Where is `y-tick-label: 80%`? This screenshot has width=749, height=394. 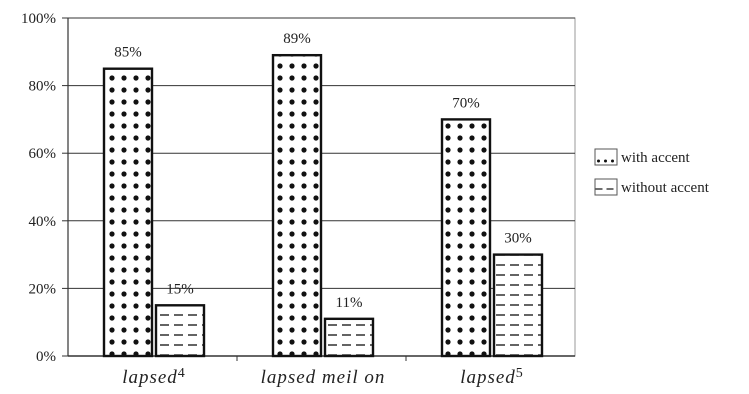 y-tick-label: 80% is located at coordinates (43, 87).